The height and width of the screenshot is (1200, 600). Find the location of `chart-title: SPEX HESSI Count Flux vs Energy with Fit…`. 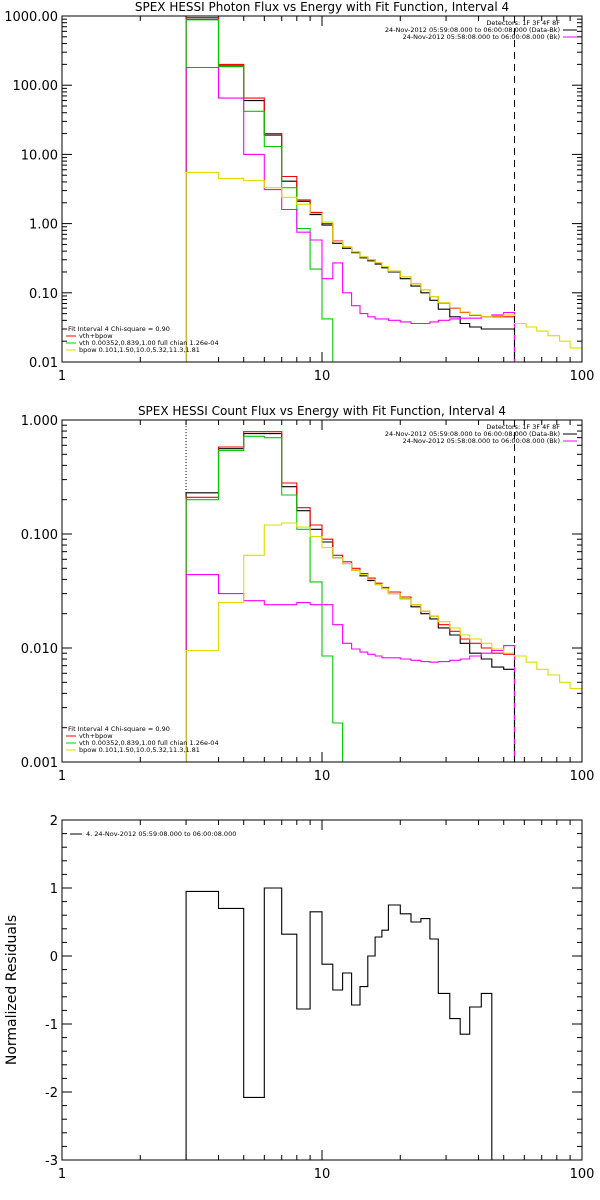

chart-title: SPEX HESSI Count Flux vs Energy with Fit… is located at coordinates (322, 411).